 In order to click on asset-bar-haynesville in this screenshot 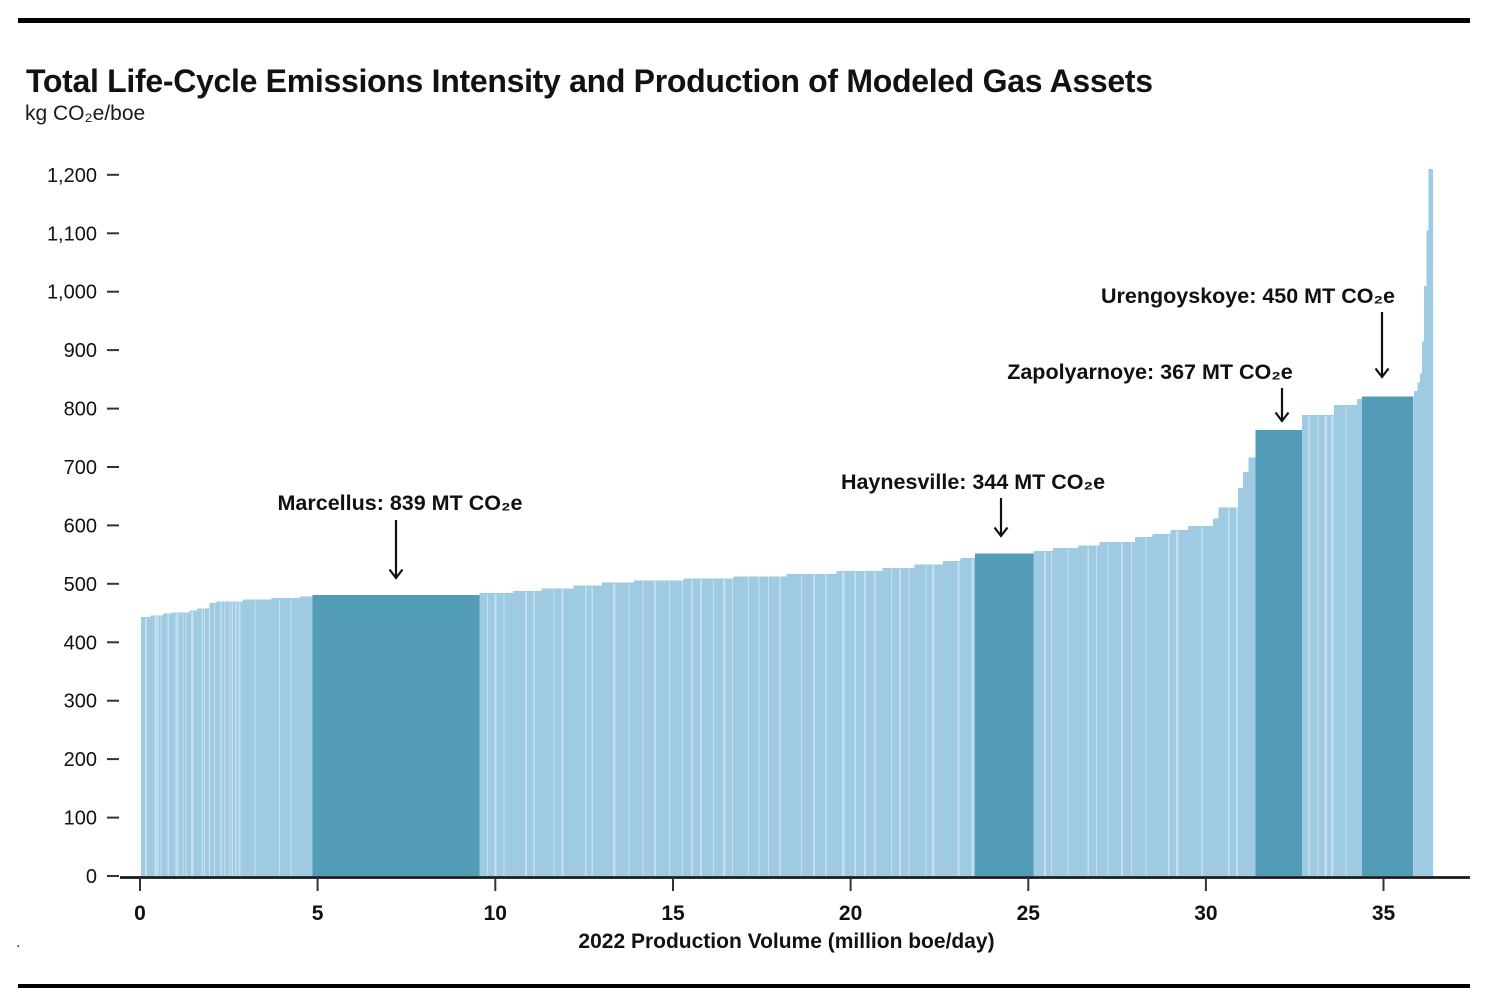, I will do `click(1004, 714)`.